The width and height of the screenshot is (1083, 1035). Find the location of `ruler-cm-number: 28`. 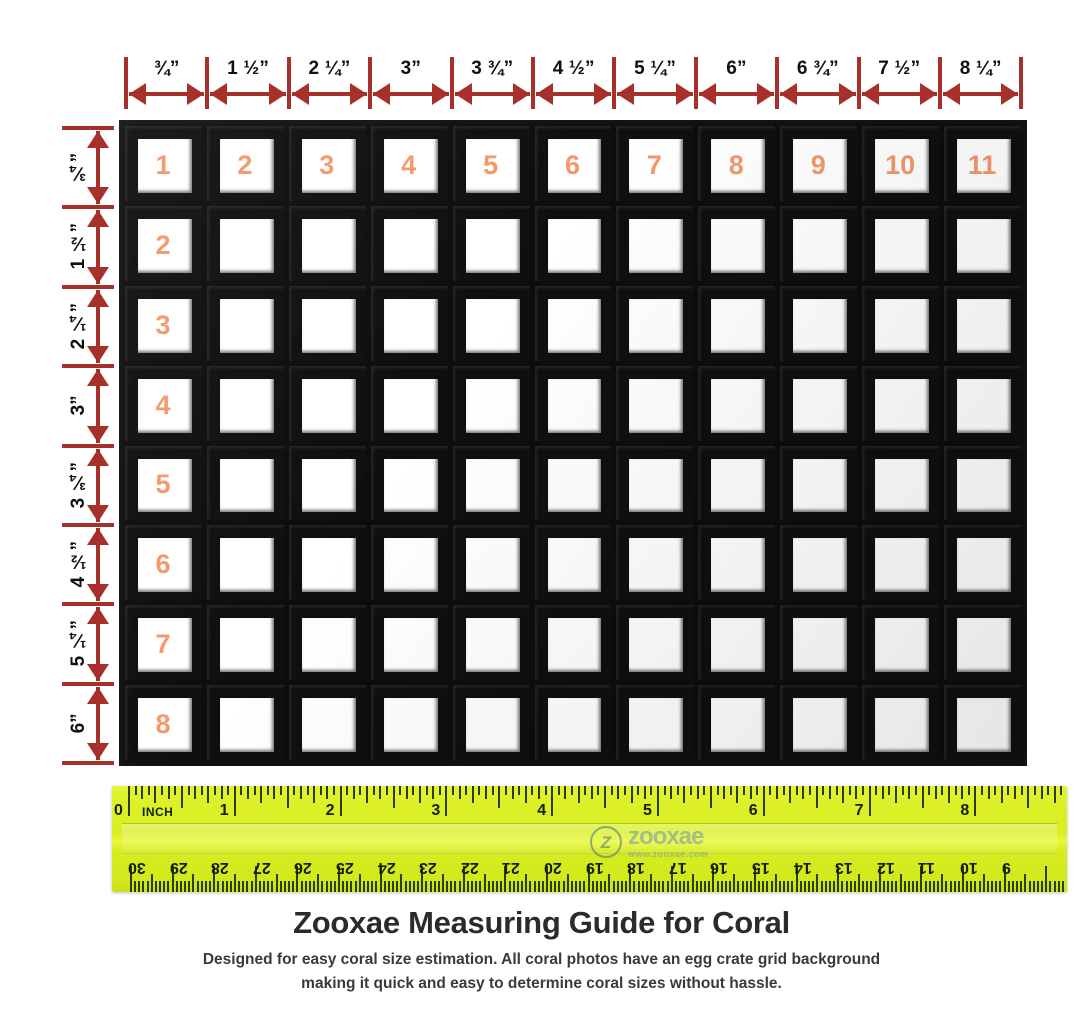

ruler-cm-number: 28 is located at coordinates (220, 867).